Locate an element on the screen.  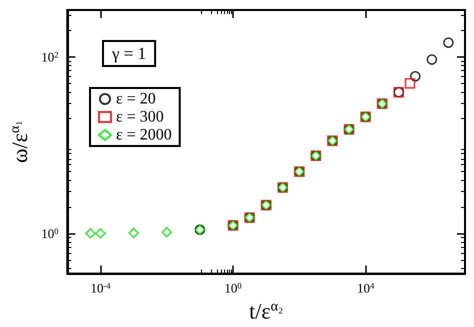
y-axis-title: ω/εα₁ is located at coordinates (19, 141).